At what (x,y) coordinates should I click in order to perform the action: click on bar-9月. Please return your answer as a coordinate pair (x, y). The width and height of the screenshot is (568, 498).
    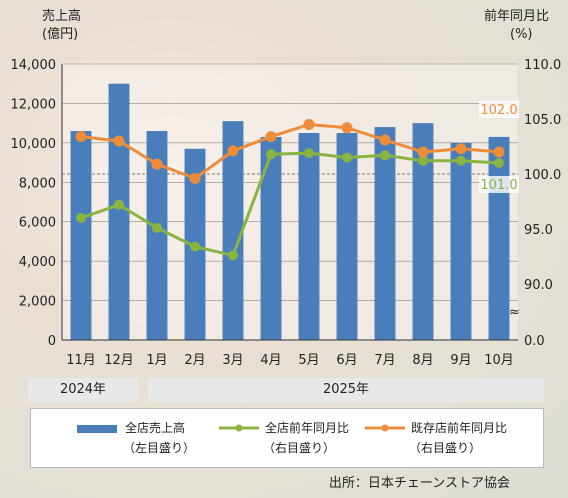
    Looking at the image, I should click on (461, 241).